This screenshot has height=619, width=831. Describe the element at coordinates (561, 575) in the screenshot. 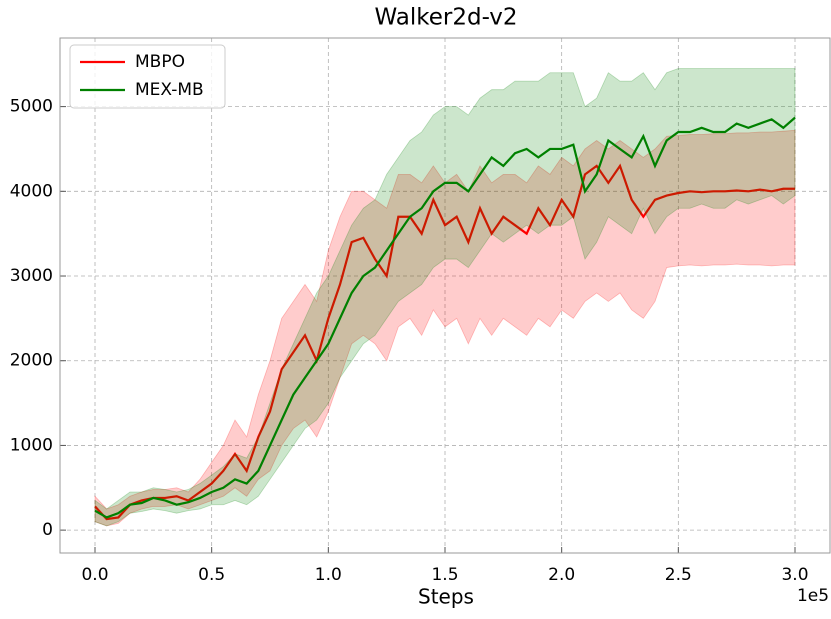

I see `x-tick-label: 2.0` at that location.